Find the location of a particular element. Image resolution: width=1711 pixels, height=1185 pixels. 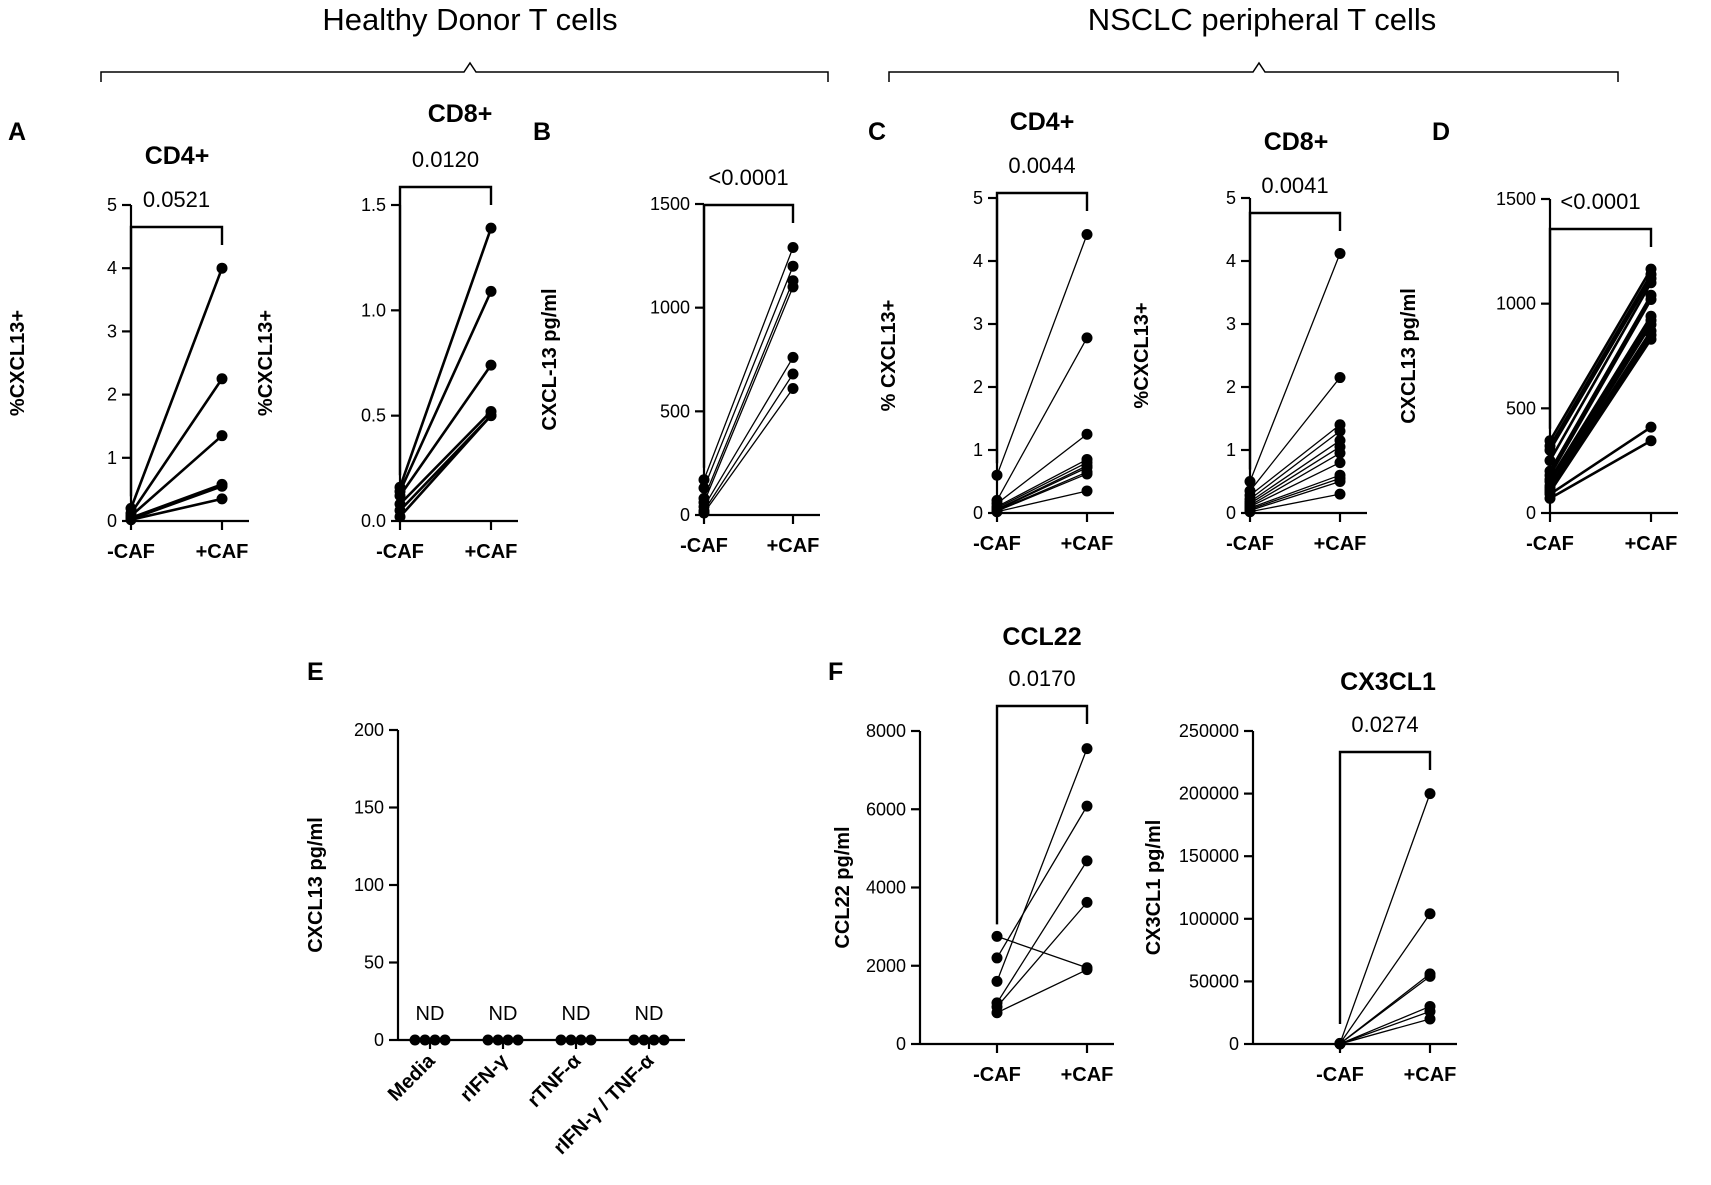

y-tick-label: 200000 is located at coordinates (1209, 794).